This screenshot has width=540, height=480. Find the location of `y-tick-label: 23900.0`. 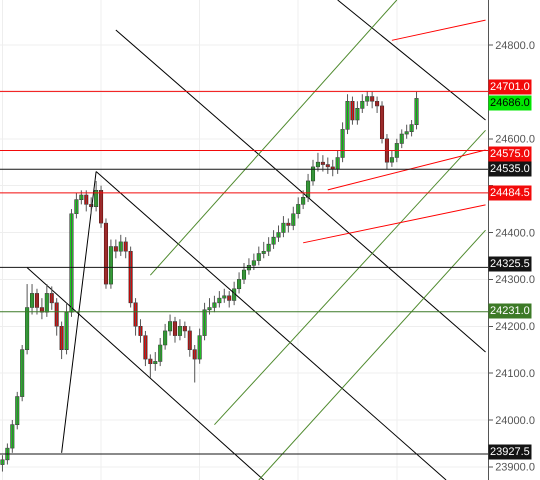

y-tick-label: 23900.0 is located at coordinates (515, 468).